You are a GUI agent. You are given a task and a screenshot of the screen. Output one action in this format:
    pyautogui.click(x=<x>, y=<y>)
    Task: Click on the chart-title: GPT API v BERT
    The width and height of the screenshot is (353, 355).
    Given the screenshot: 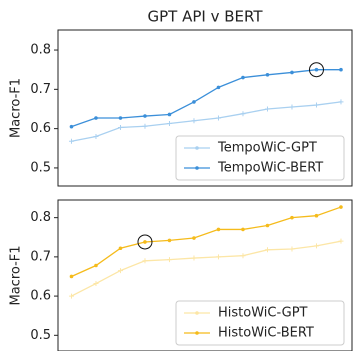 What is the action you would take?
    pyautogui.click(x=205, y=17)
    